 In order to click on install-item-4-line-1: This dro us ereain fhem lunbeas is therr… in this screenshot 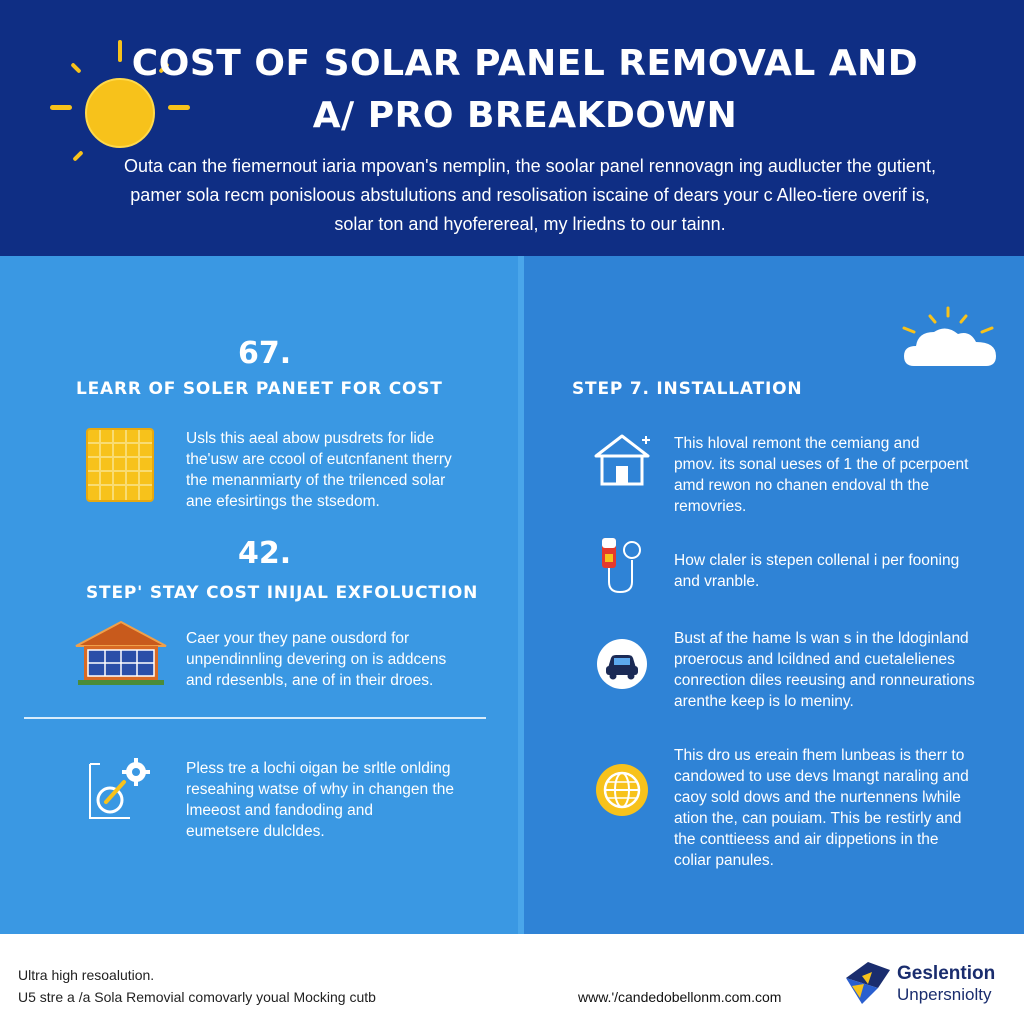, I will do `click(819, 755)`.